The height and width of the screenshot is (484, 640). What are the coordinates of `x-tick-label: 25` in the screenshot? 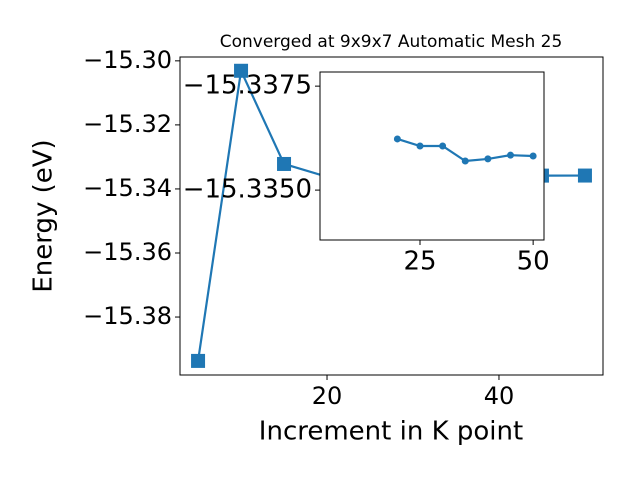 It's located at (419, 262).